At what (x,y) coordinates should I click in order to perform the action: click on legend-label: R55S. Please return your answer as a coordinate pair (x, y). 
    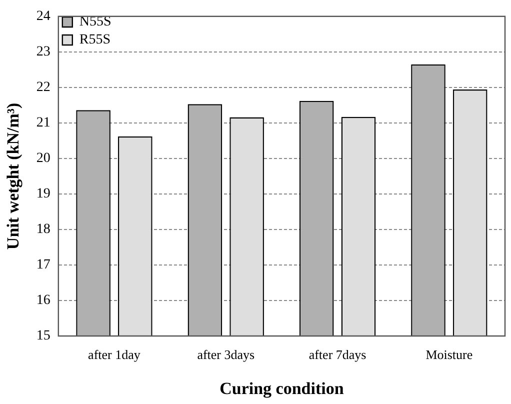
    Looking at the image, I should click on (95, 40).